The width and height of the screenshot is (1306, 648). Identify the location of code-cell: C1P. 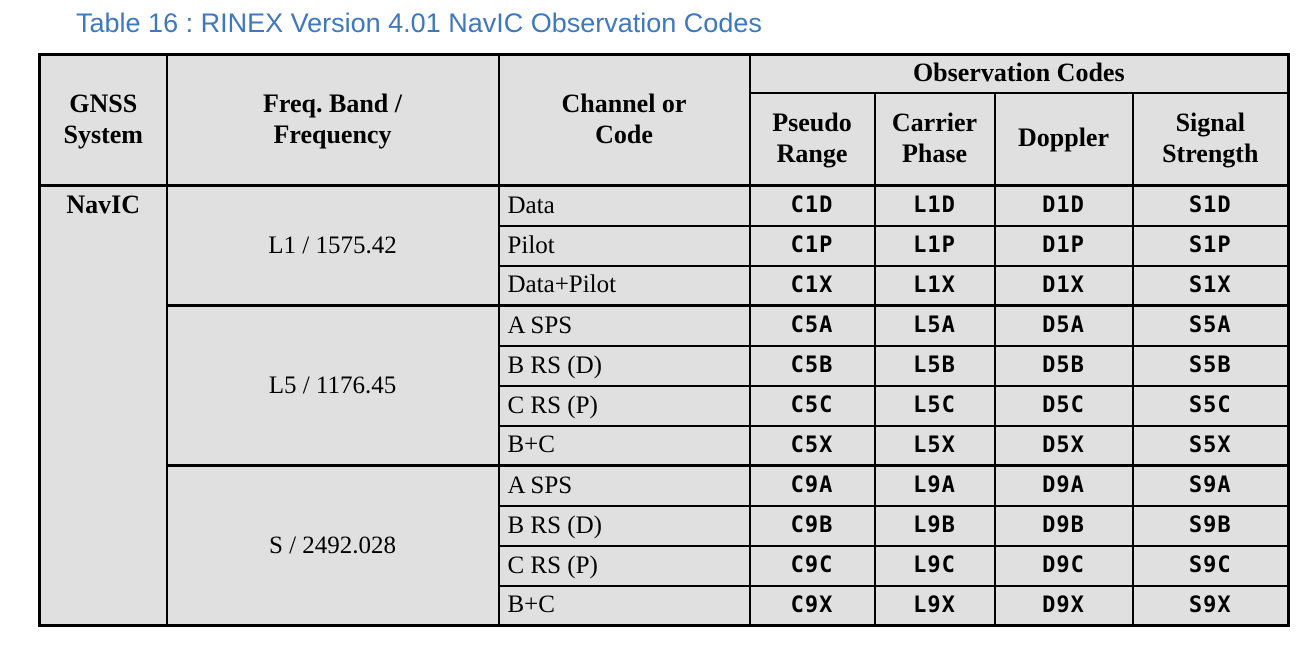
(812, 245).